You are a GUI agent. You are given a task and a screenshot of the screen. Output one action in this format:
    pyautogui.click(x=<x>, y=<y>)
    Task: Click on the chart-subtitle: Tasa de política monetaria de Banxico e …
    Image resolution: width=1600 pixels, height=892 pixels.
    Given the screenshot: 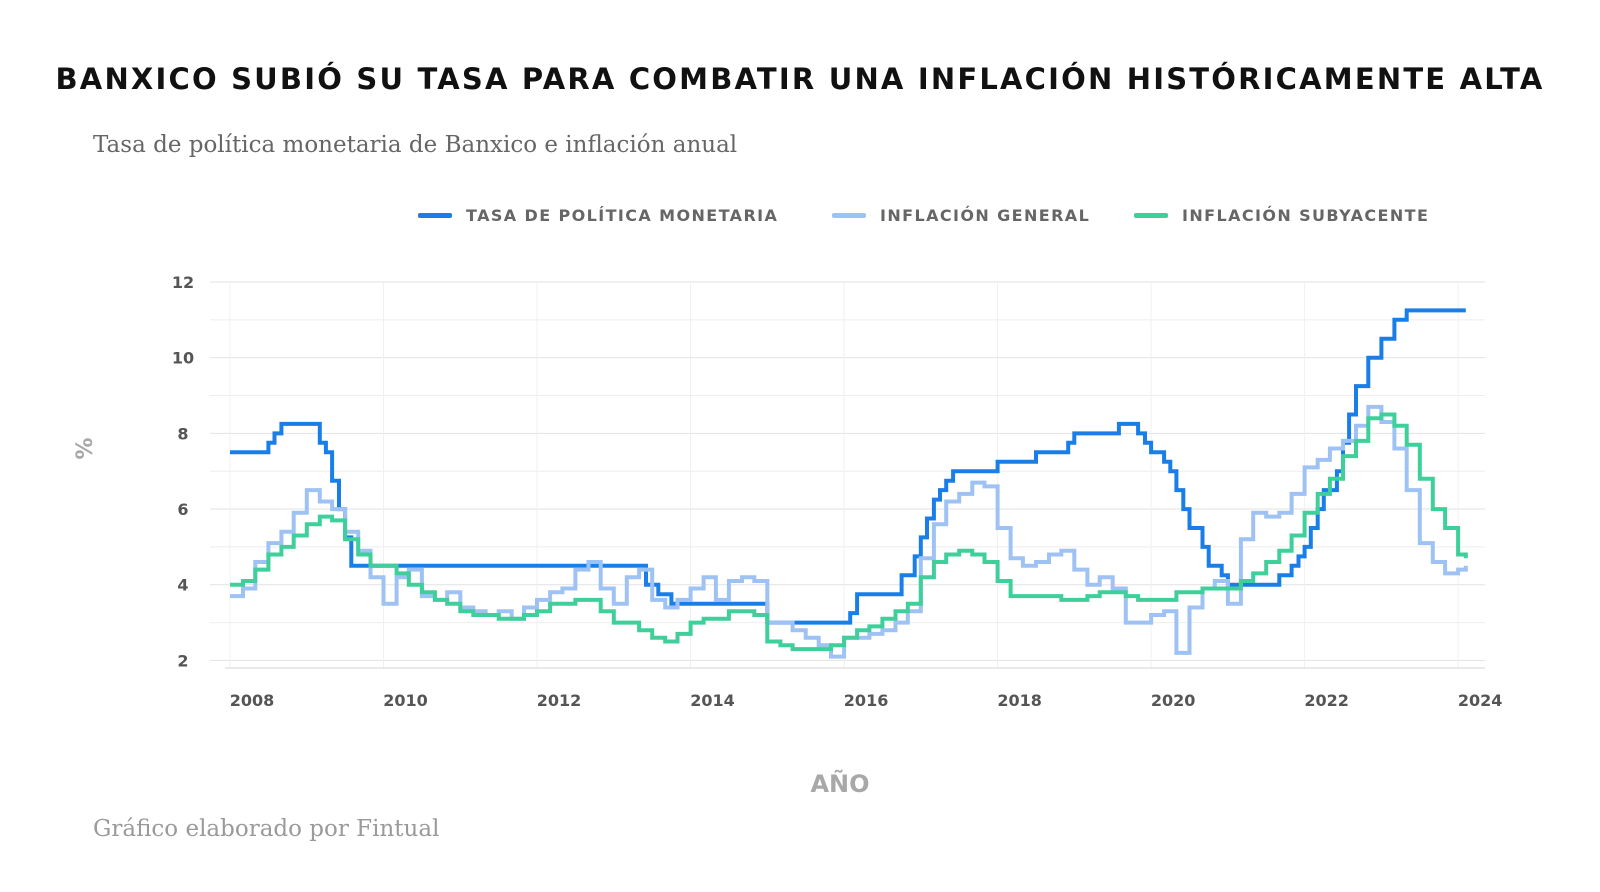 What is the action you would take?
    pyautogui.click(x=415, y=145)
    